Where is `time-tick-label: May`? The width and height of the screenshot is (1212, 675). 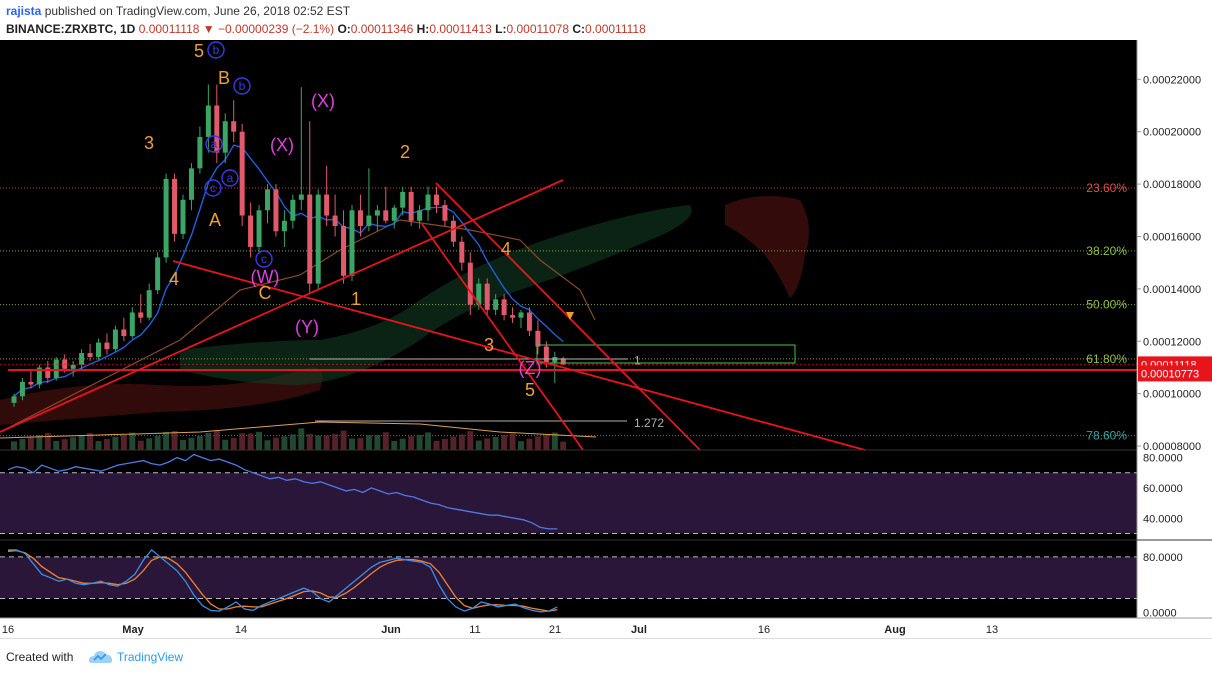
time-tick-label: May is located at coordinates (133, 630).